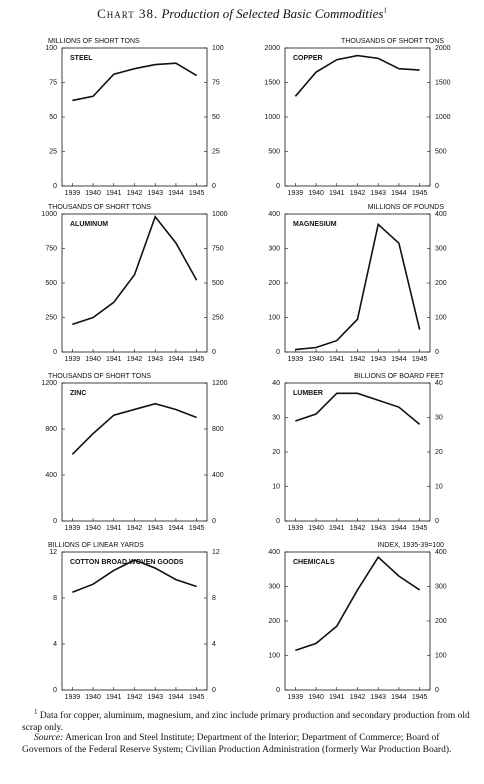  What do you see at coordinates (276, 383) in the screenshot?
I see `y-tick-label: 40` at bounding box center [276, 383].